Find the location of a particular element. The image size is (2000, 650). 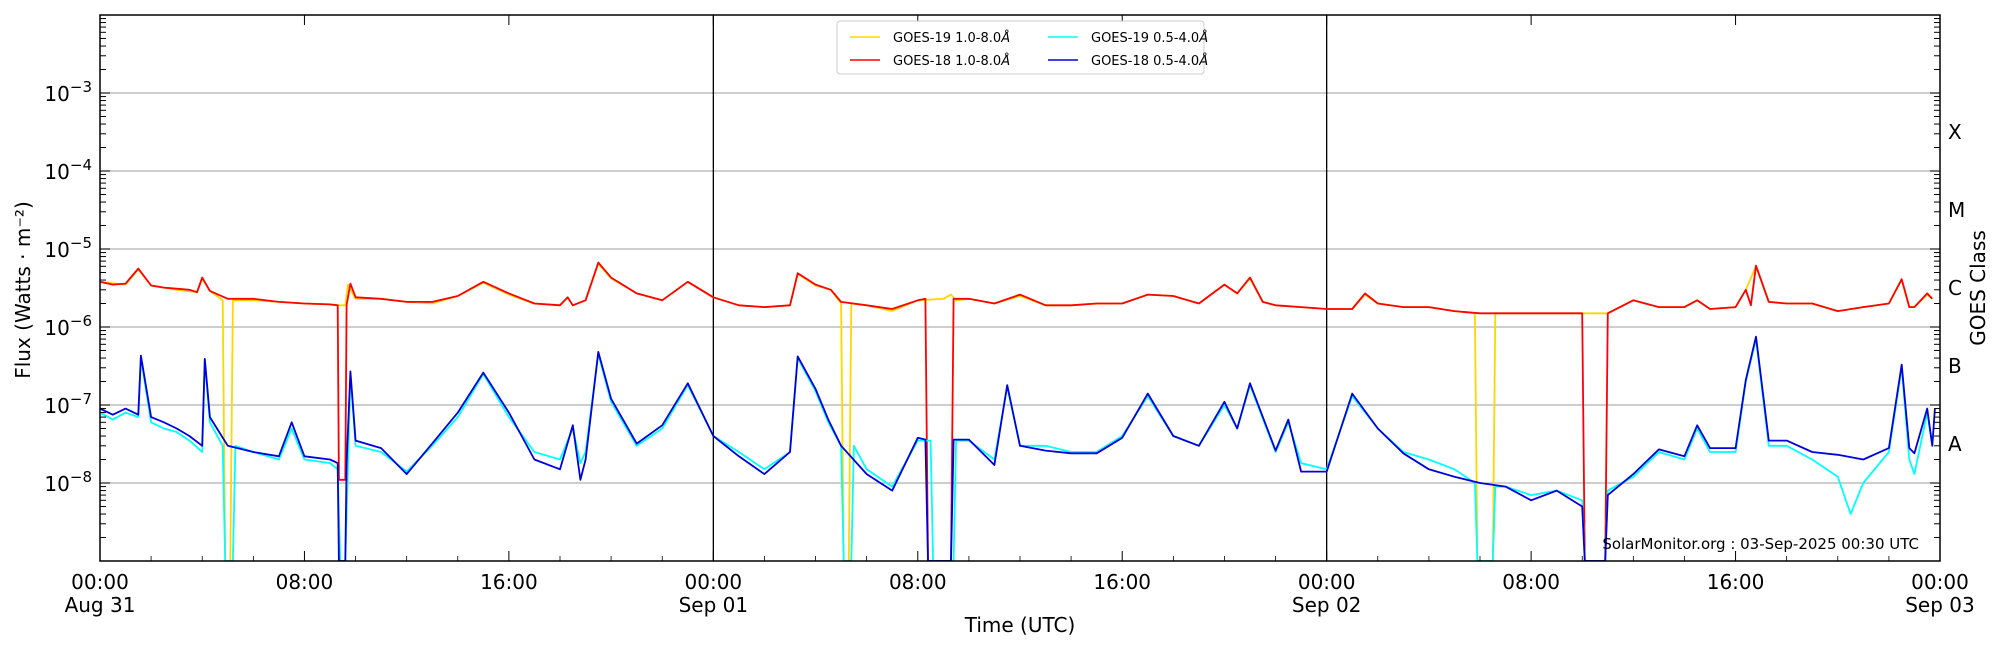

y-tick-label: 10⁻³ is located at coordinates (68, 92).